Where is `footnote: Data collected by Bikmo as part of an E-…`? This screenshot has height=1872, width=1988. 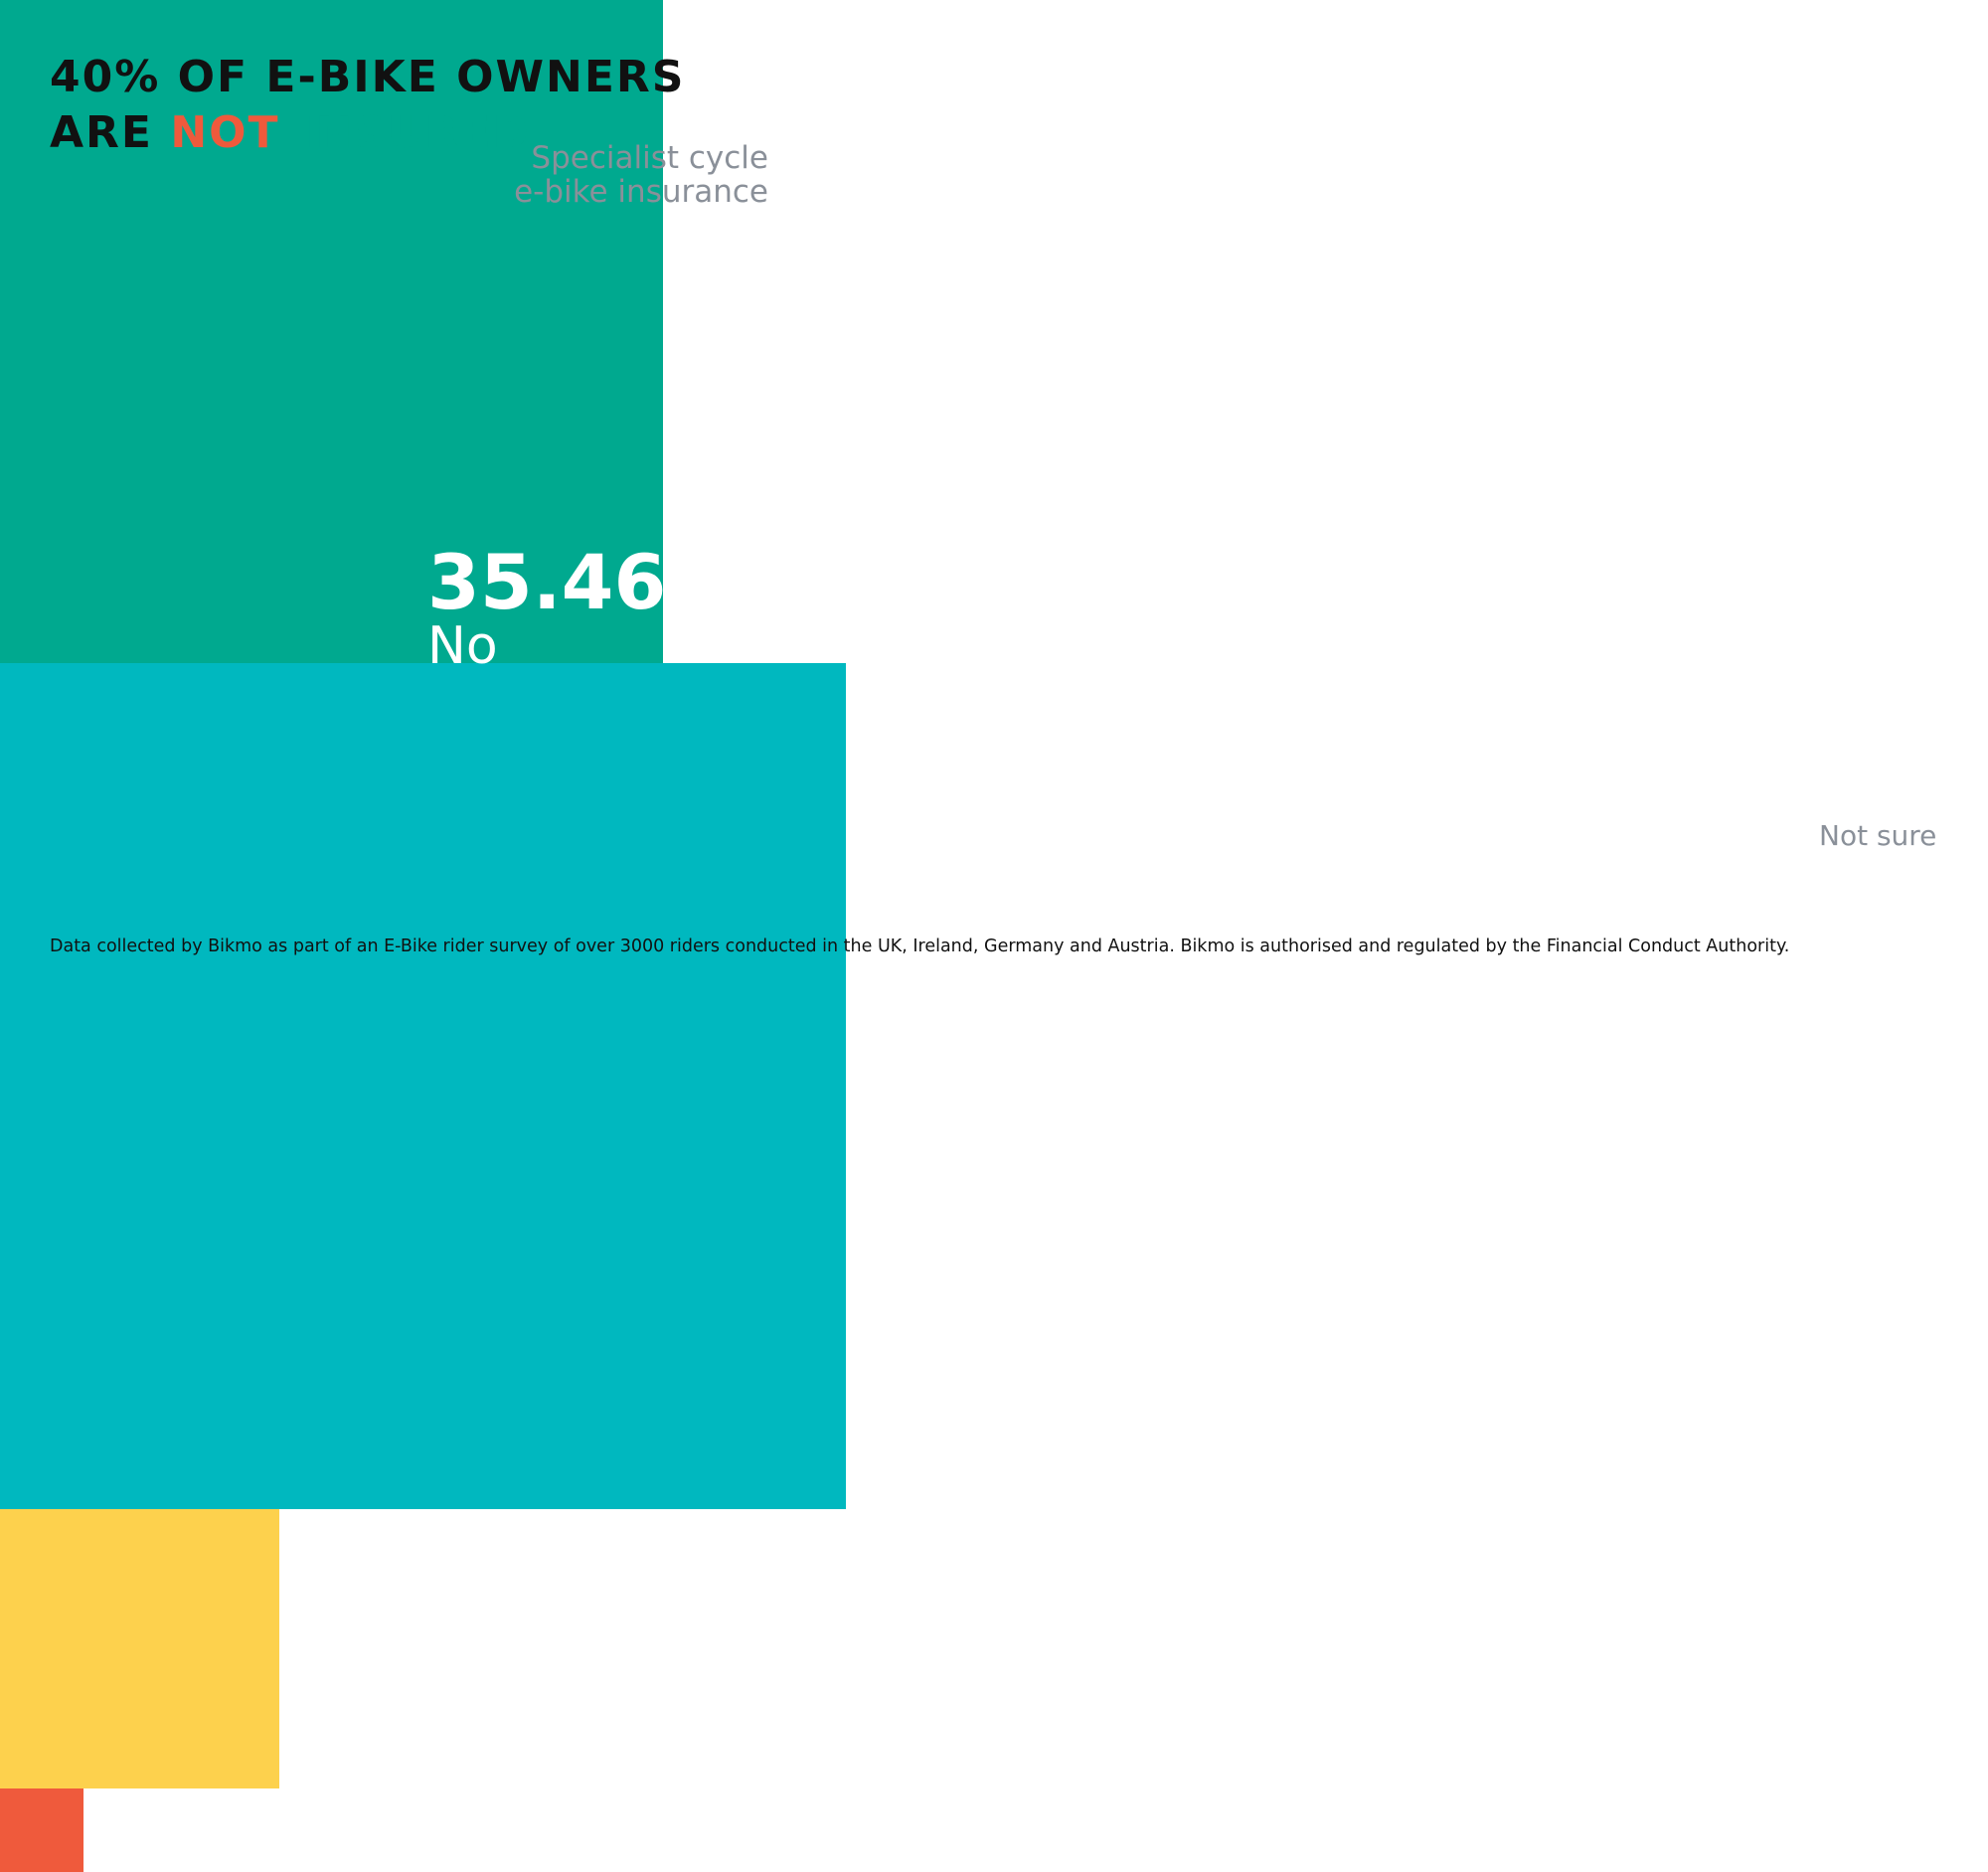
footnote: Data collected by Bikmo as part of an E-… is located at coordinates (920, 946).